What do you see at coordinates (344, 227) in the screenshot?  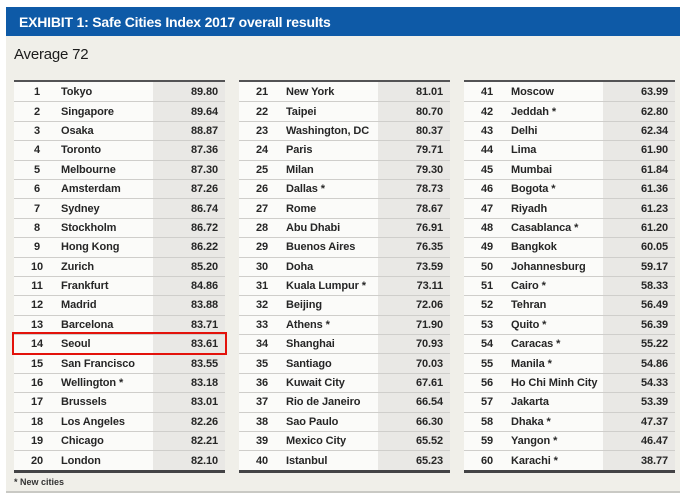 I see `table-row: 28 Abu Dhabi 76.91` at bounding box center [344, 227].